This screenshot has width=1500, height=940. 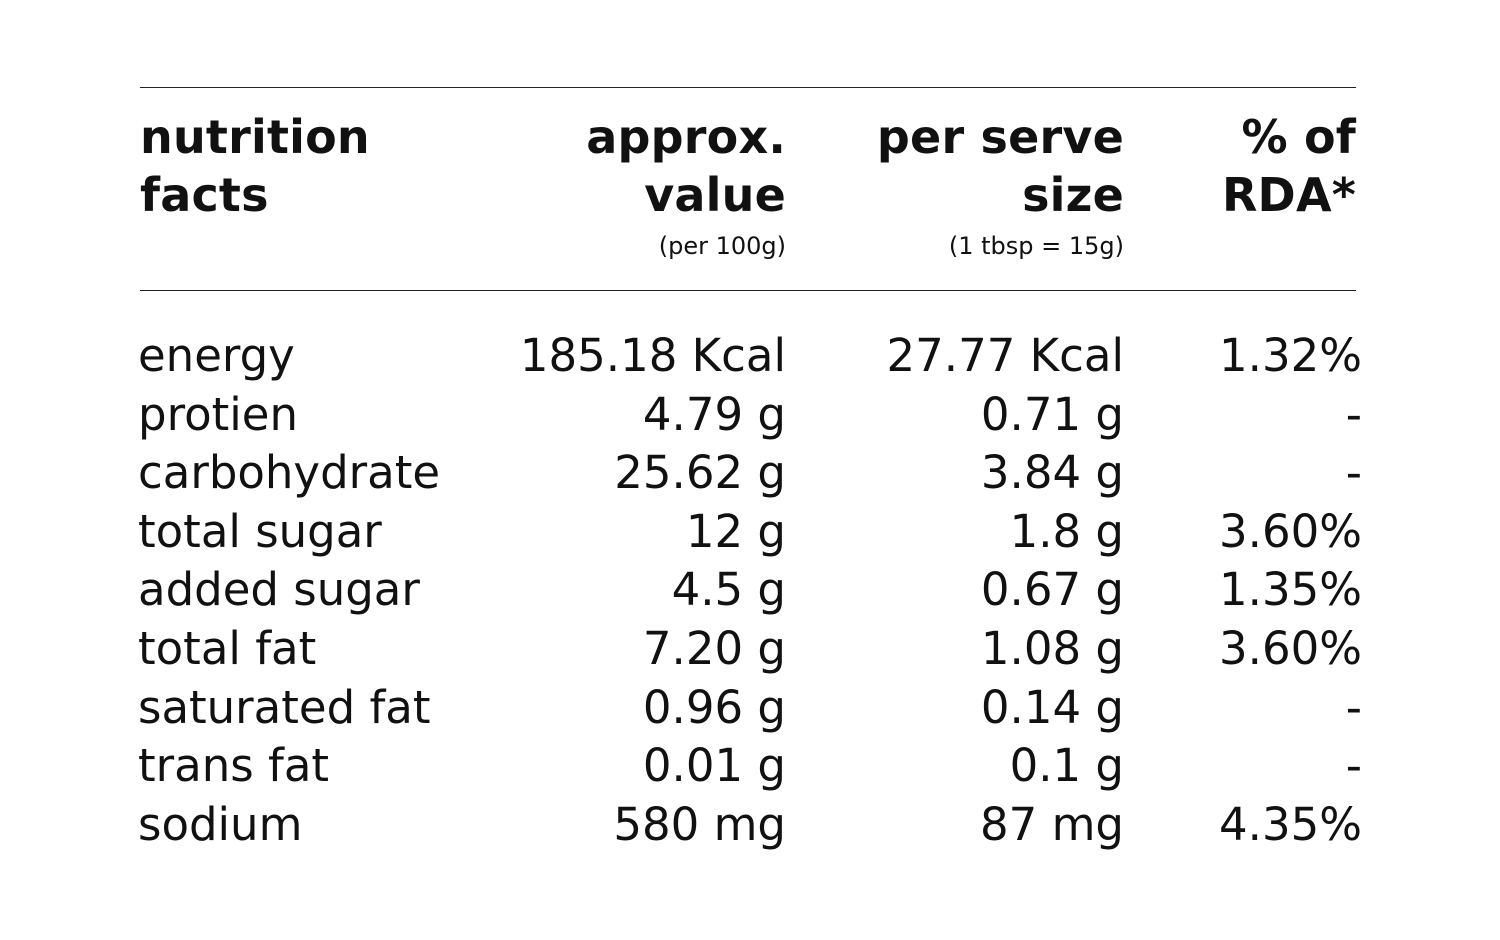 I want to click on value-per-serve: 0.67 g, so click(x=1052, y=590).